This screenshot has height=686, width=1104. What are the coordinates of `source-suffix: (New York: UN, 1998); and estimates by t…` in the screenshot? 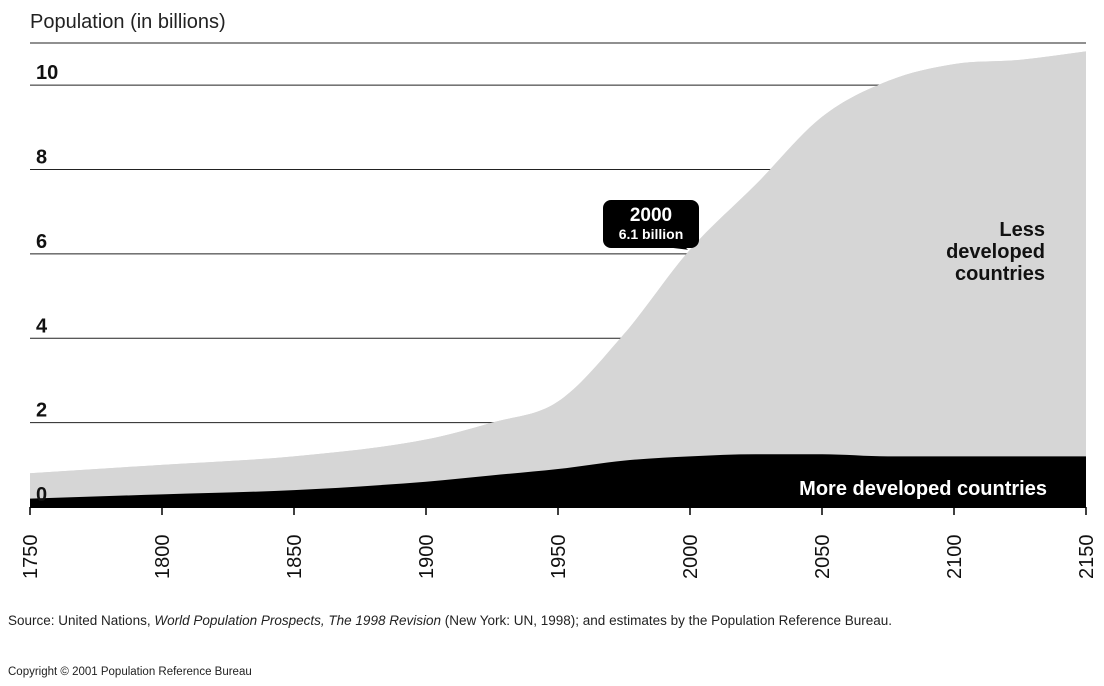 It's located at (666, 620).